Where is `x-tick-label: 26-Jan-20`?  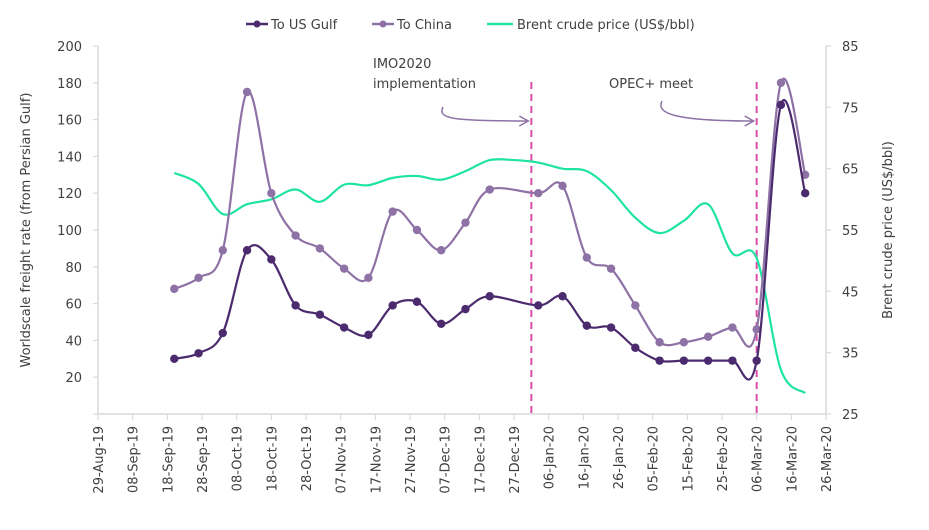 x-tick-label: 26-Jan-20 is located at coordinates (619, 457).